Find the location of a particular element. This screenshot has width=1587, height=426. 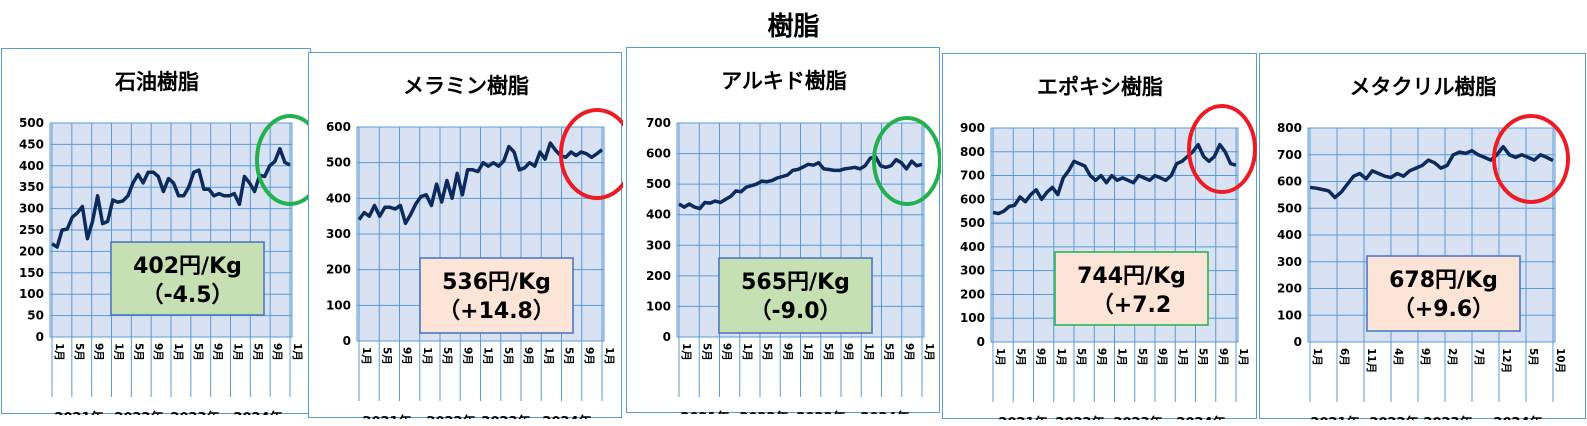

y-tick-label: 450 is located at coordinates (31, 144).